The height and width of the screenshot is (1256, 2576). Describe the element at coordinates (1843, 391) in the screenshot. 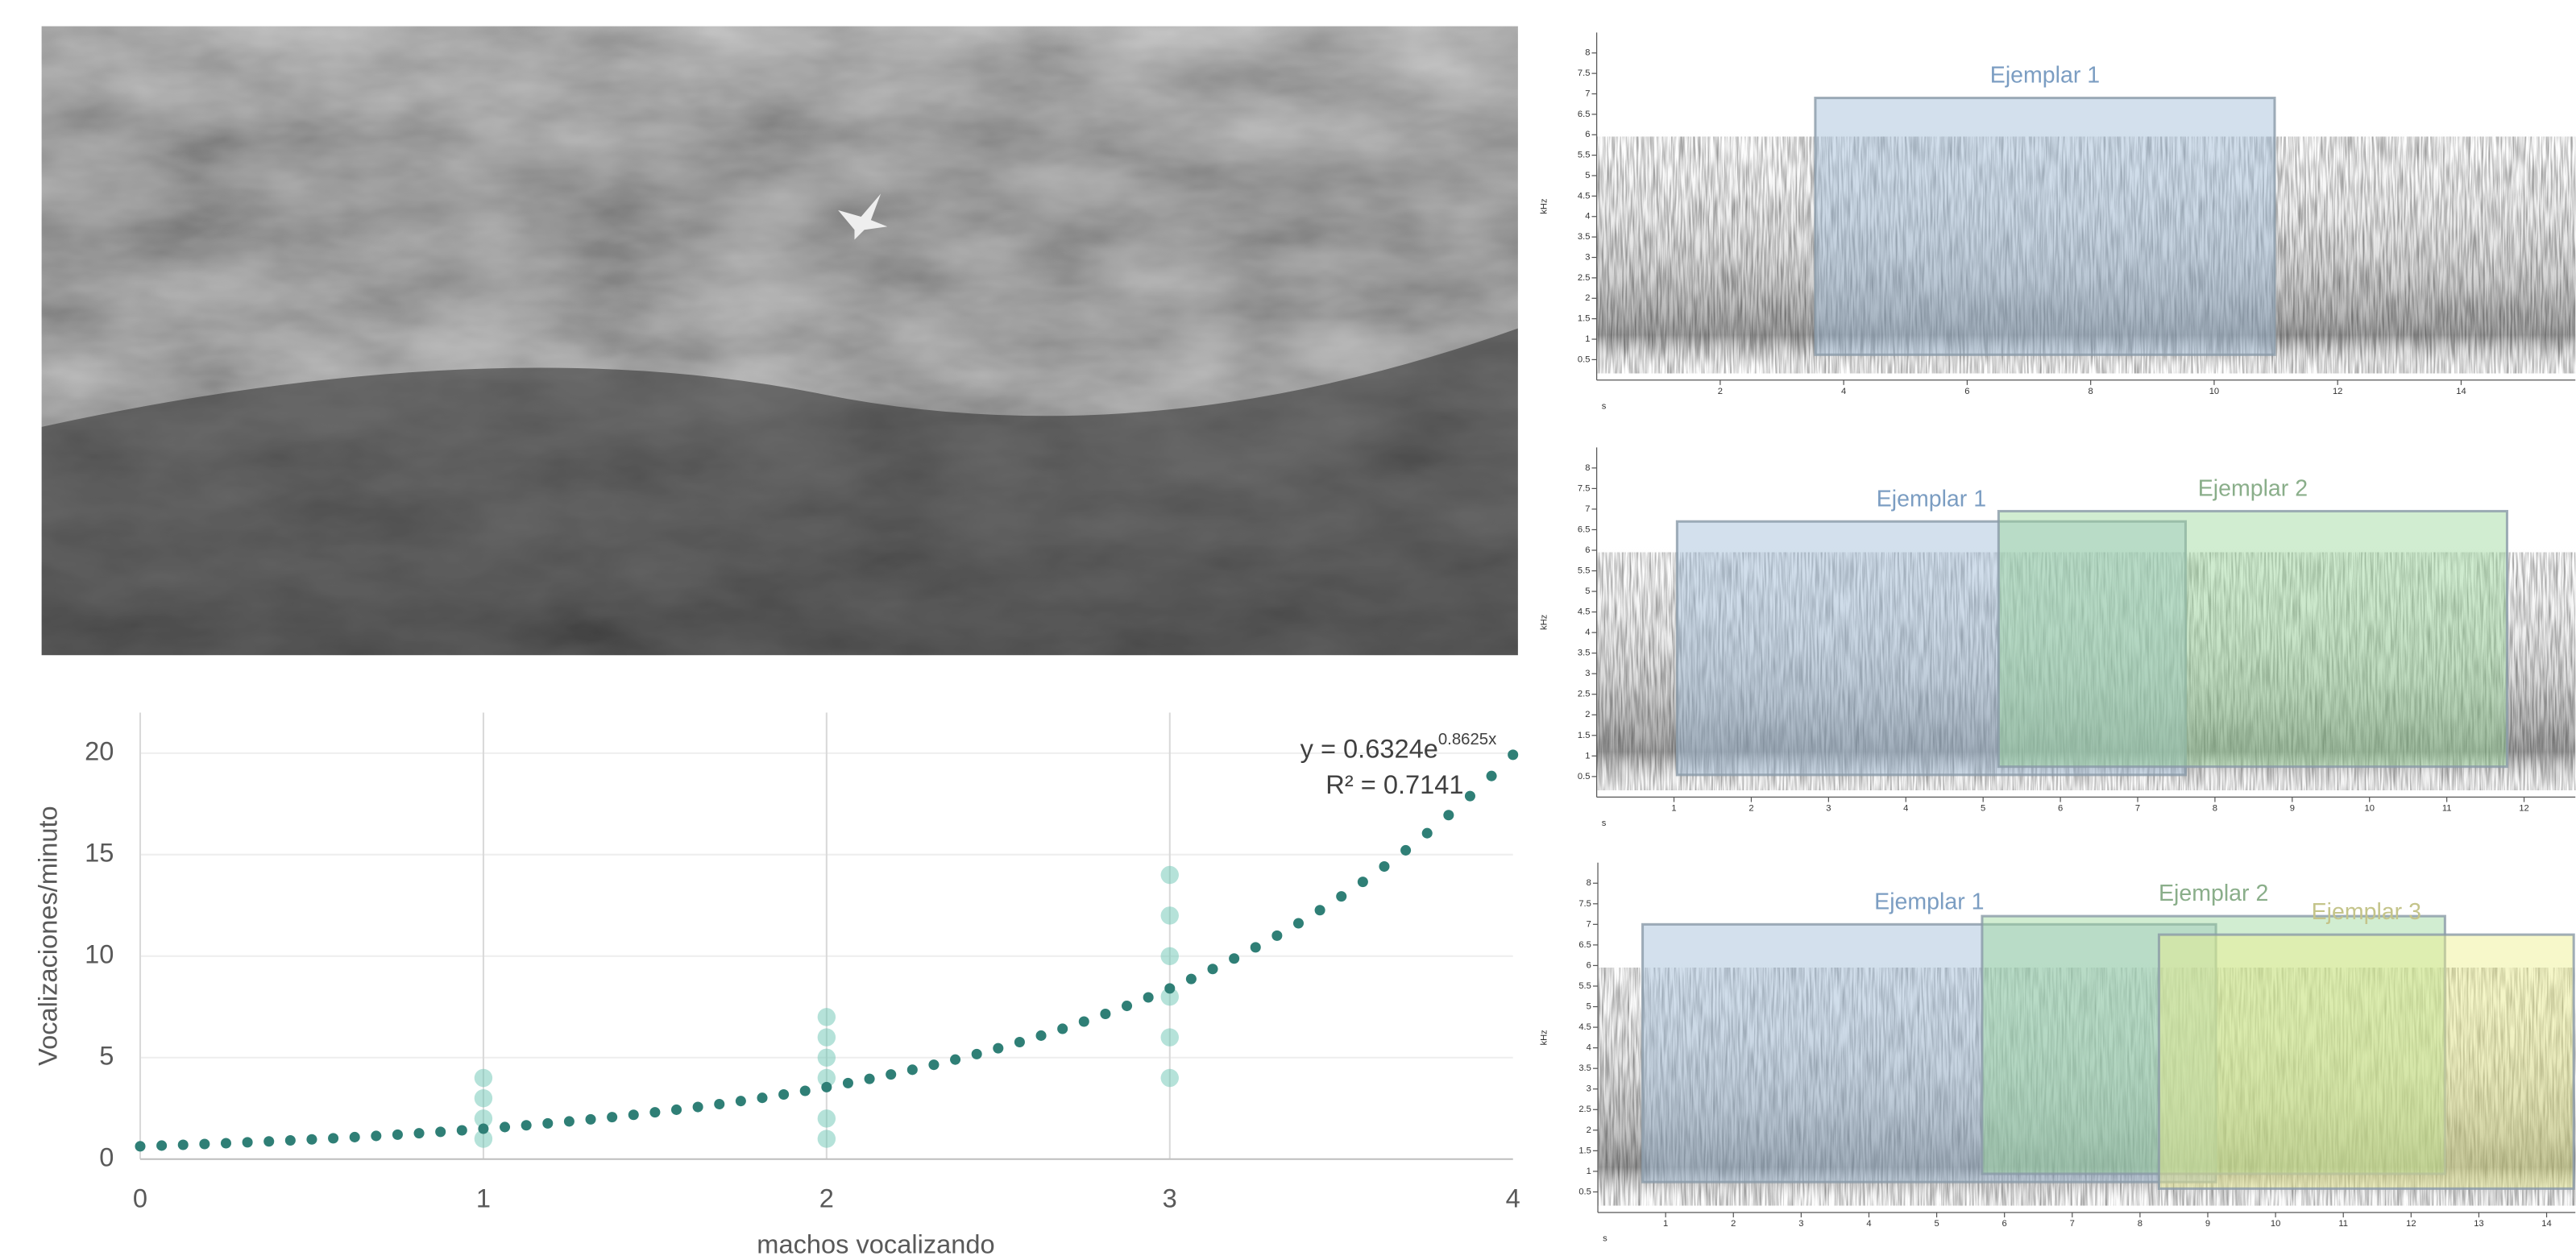

I see `x-tick-label: 4` at that location.